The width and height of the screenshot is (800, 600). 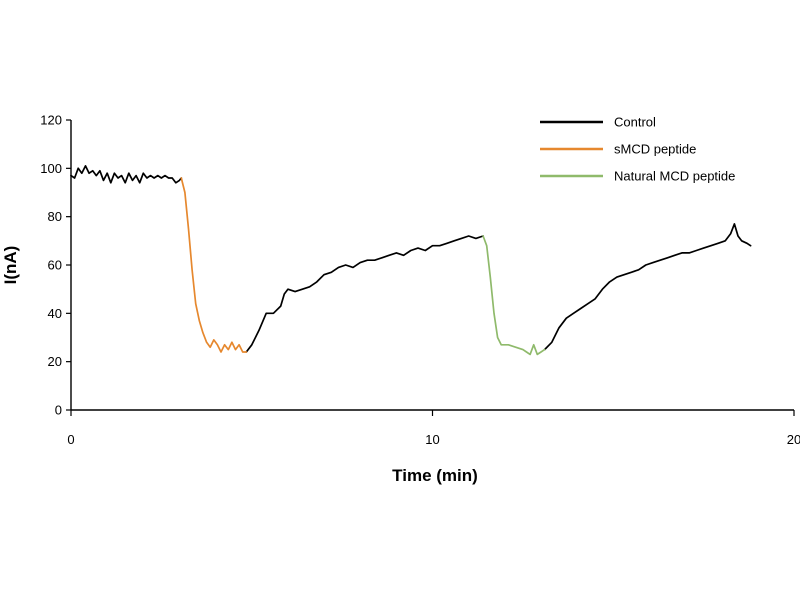 What do you see at coordinates (435, 475) in the screenshot?
I see `x-axis-title: Time (min)` at bounding box center [435, 475].